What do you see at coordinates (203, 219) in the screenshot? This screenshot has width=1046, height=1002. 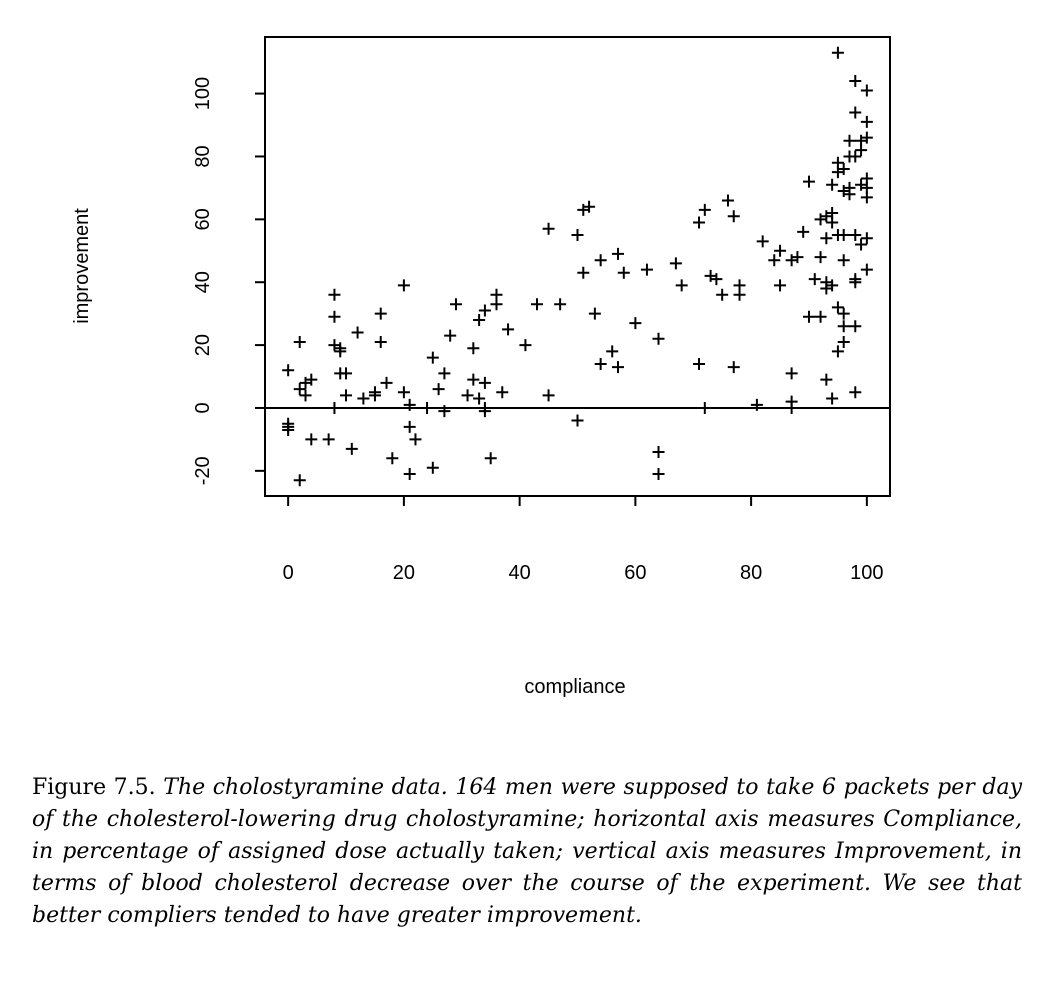 I see `y-tick-label: 60` at bounding box center [203, 219].